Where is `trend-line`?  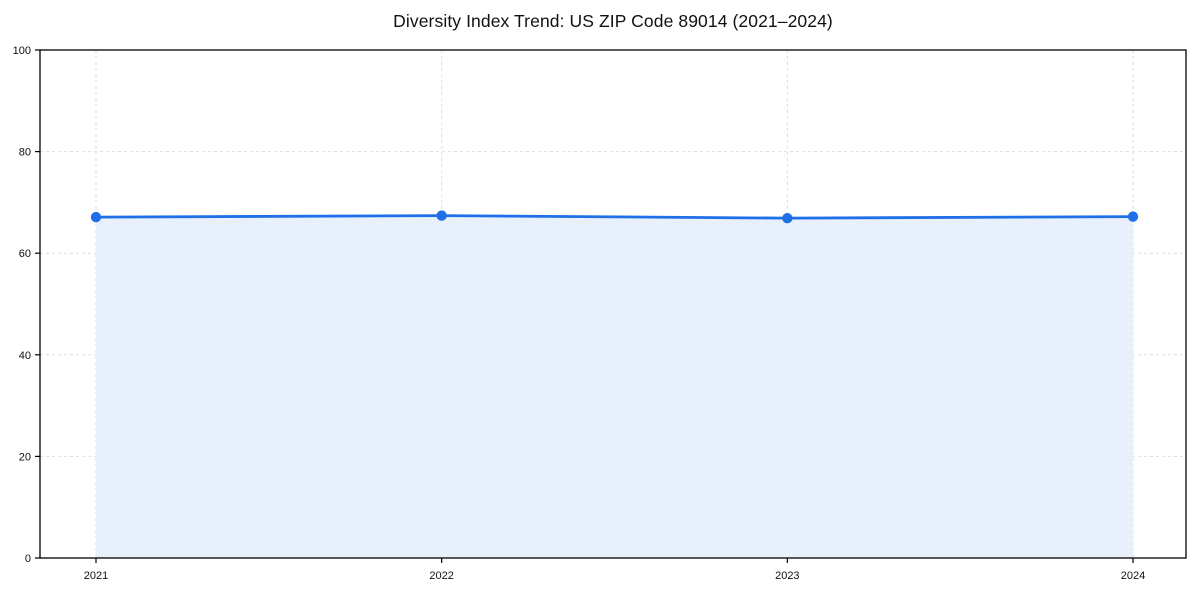 trend-line is located at coordinates (614, 217).